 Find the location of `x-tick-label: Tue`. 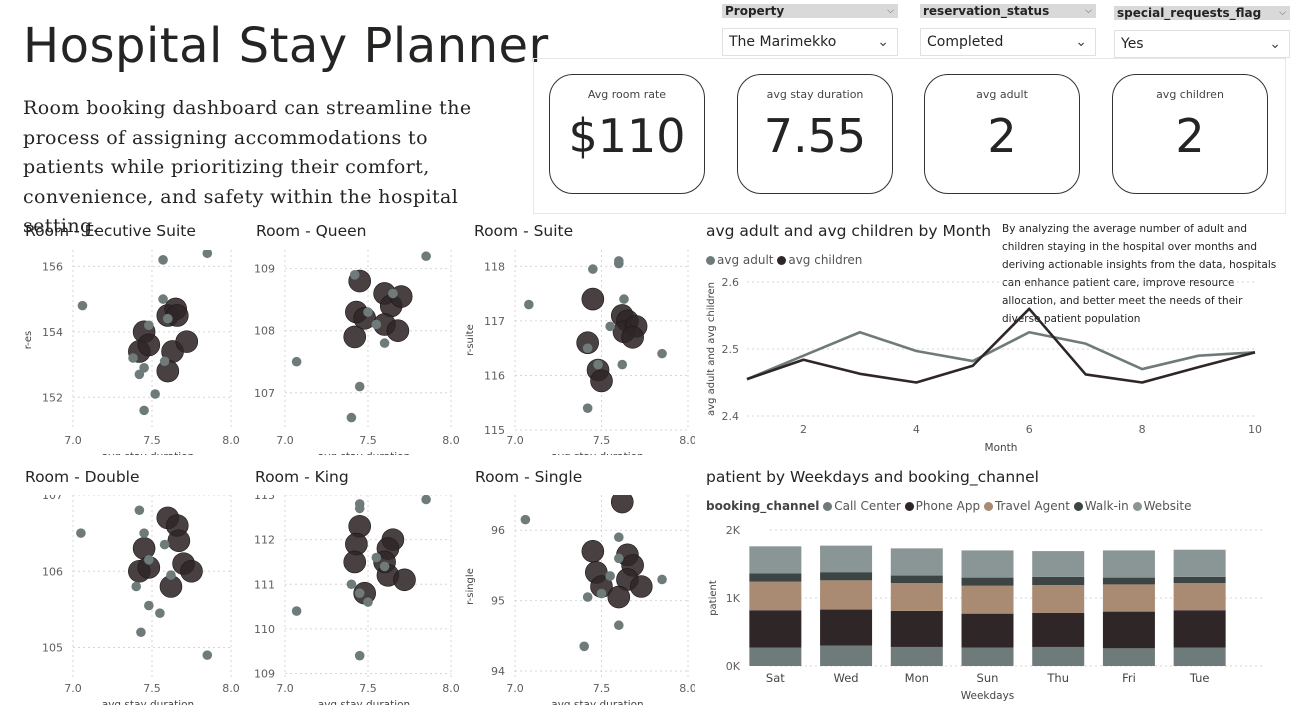

x-tick-label: Tue is located at coordinates (1199, 678).